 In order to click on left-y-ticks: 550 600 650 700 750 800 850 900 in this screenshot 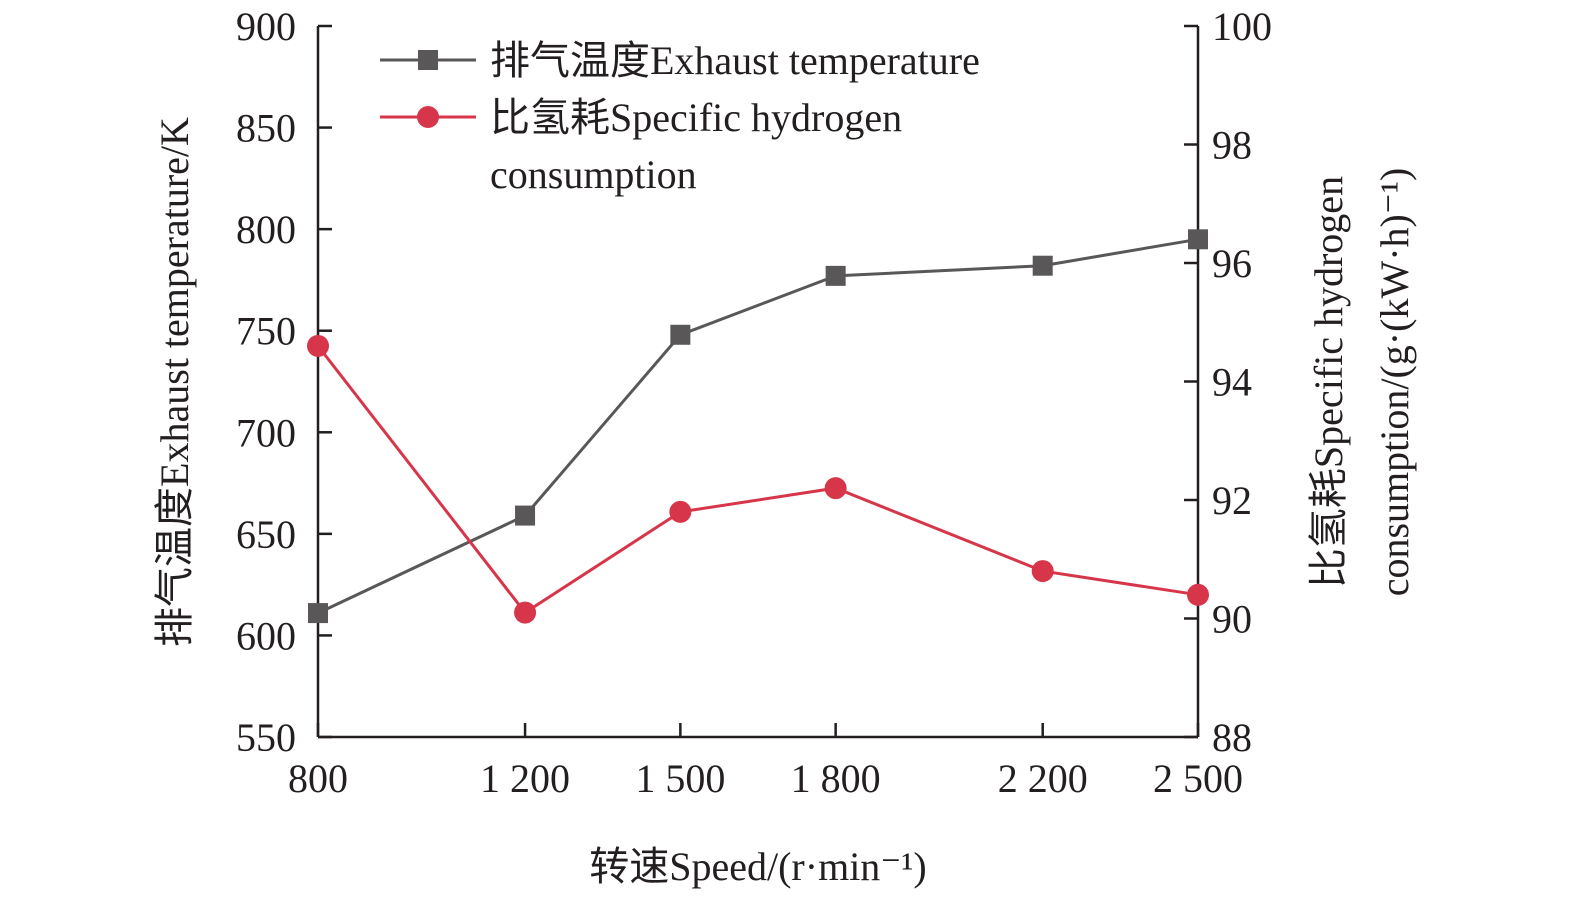, I will do `click(284, 382)`.